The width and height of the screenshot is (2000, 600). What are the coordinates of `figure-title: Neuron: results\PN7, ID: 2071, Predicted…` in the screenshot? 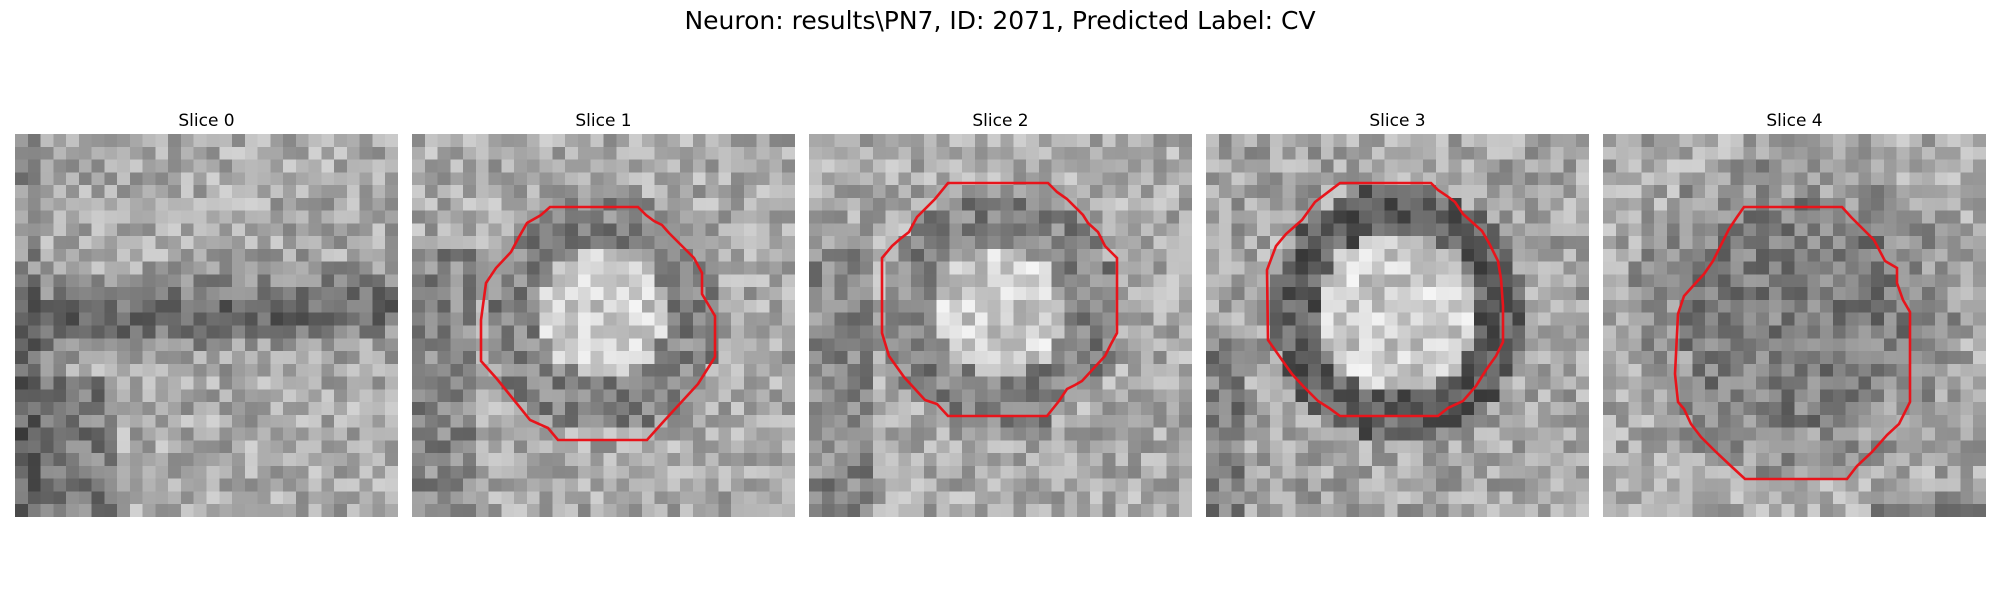 It's located at (1000, 20).